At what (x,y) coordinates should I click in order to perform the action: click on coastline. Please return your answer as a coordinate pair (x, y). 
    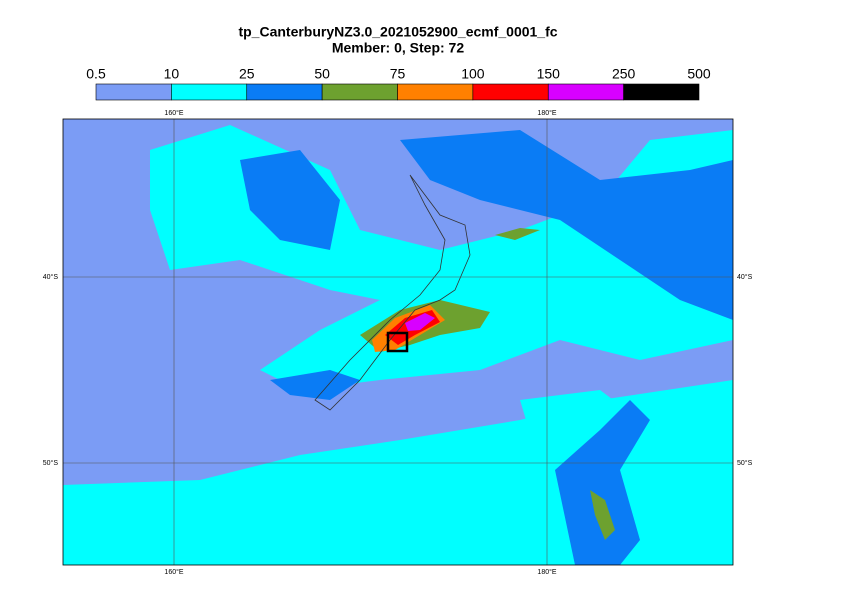
    Looking at the image, I should click on (392, 292).